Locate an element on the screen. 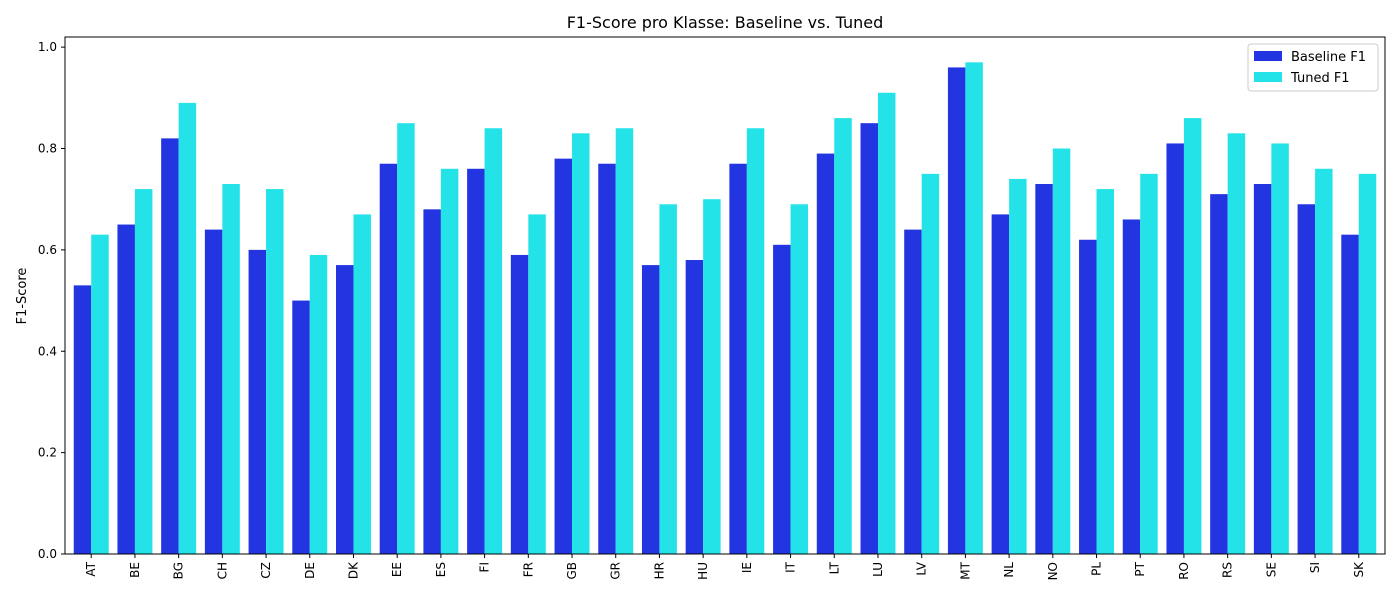 This screenshot has width=1400, height=600. bar-tuned-rs is located at coordinates (1236, 344).